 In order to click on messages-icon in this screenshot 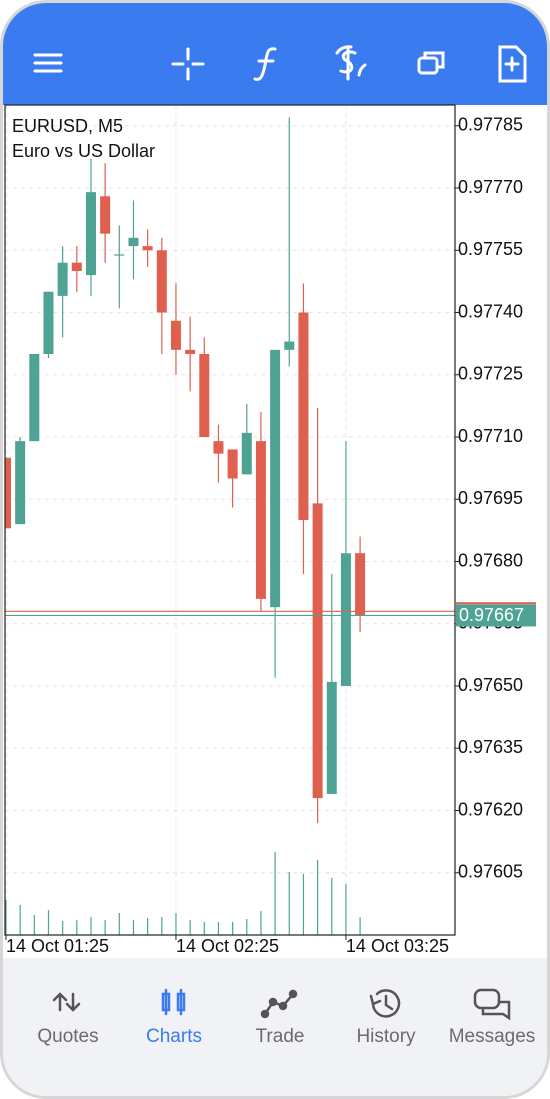, I will do `click(492, 1004)`.